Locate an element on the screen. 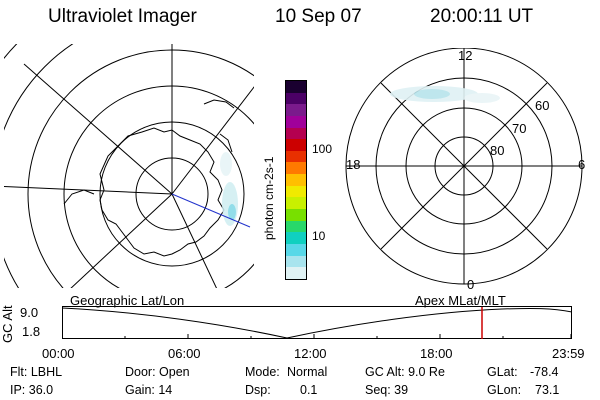 The height and width of the screenshot is (400, 600). mlat-label-60: 60 is located at coordinates (542, 105).